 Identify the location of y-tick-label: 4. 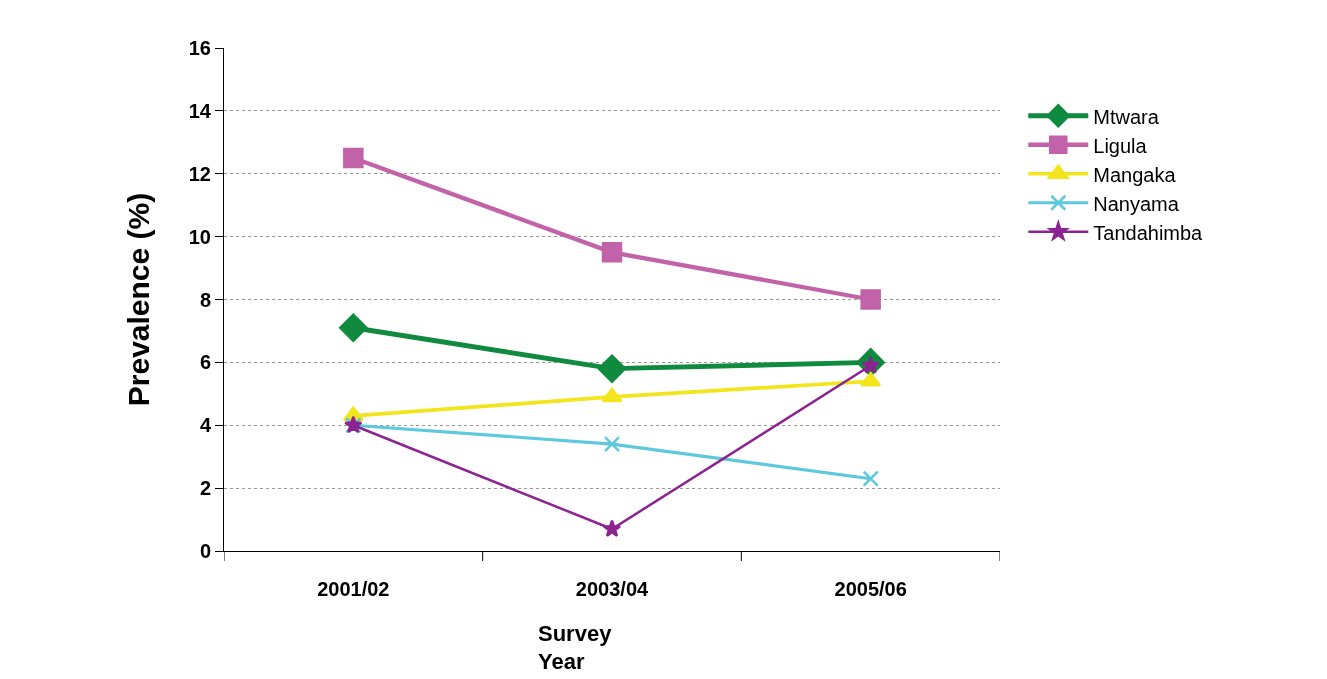
(205, 425).